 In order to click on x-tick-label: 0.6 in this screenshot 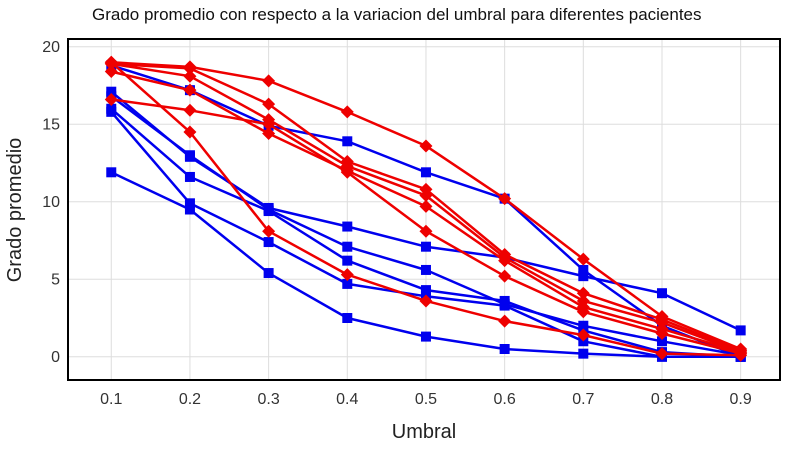, I will do `click(505, 399)`.